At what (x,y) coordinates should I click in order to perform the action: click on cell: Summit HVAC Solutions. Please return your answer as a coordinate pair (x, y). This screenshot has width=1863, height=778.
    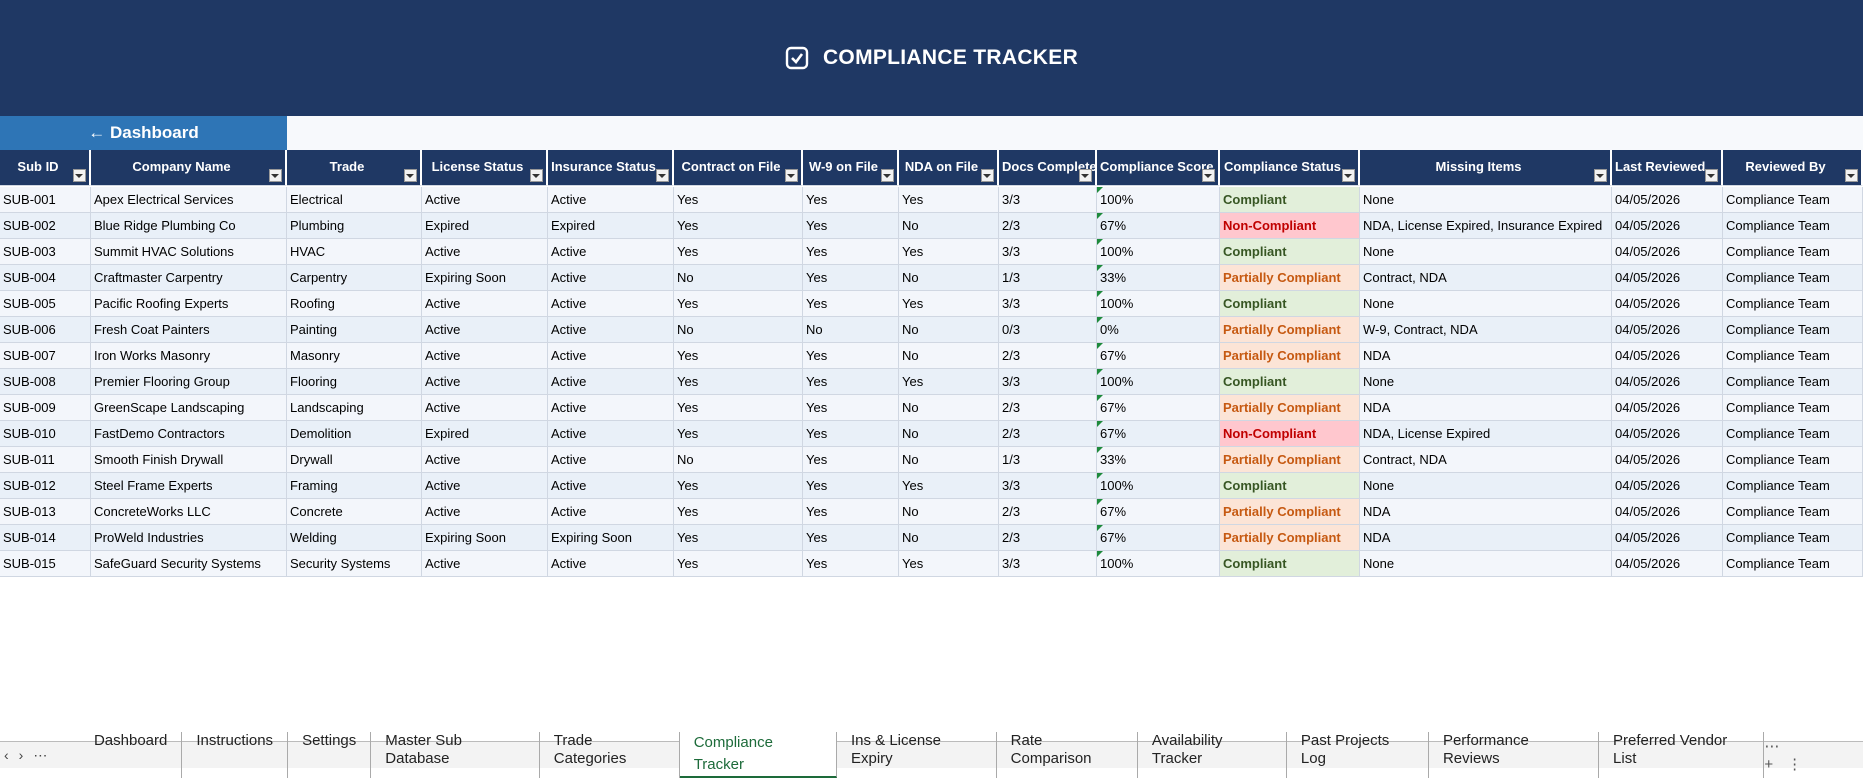
    Looking at the image, I should click on (189, 252).